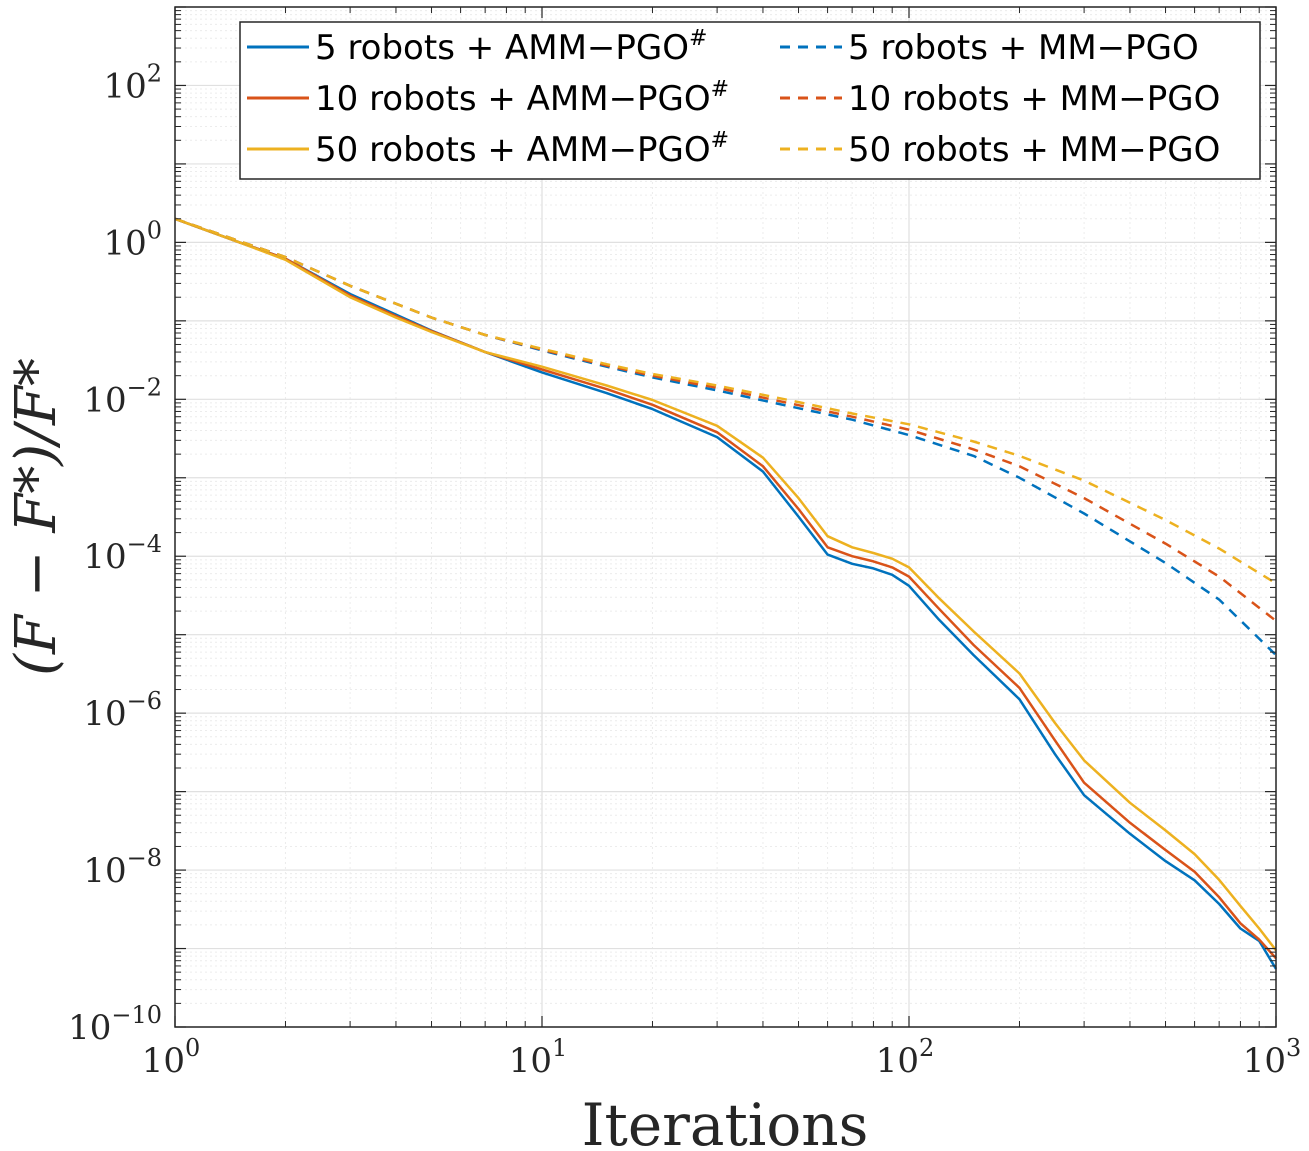 The width and height of the screenshot is (1309, 1151). What do you see at coordinates (115, 1024) in the screenshot?
I see `y-tick-label: 10⁻¹⁰` at bounding box center [115, 1024].